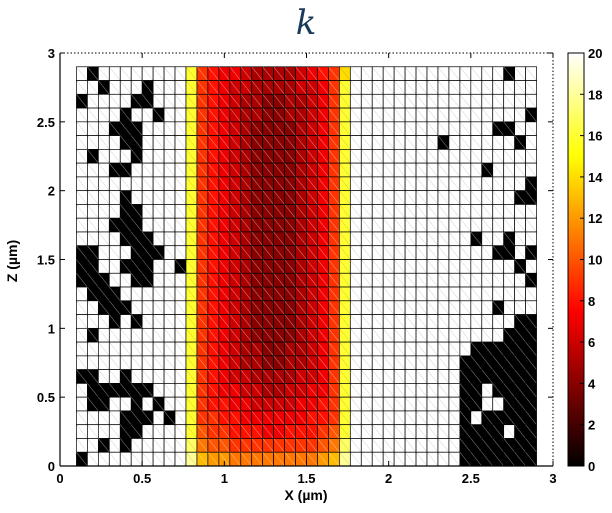  What do you see at coordinates (305, 495) in the screenshot?
I see `x-axis-label: X (µm)` at bounding box center [305, 495].